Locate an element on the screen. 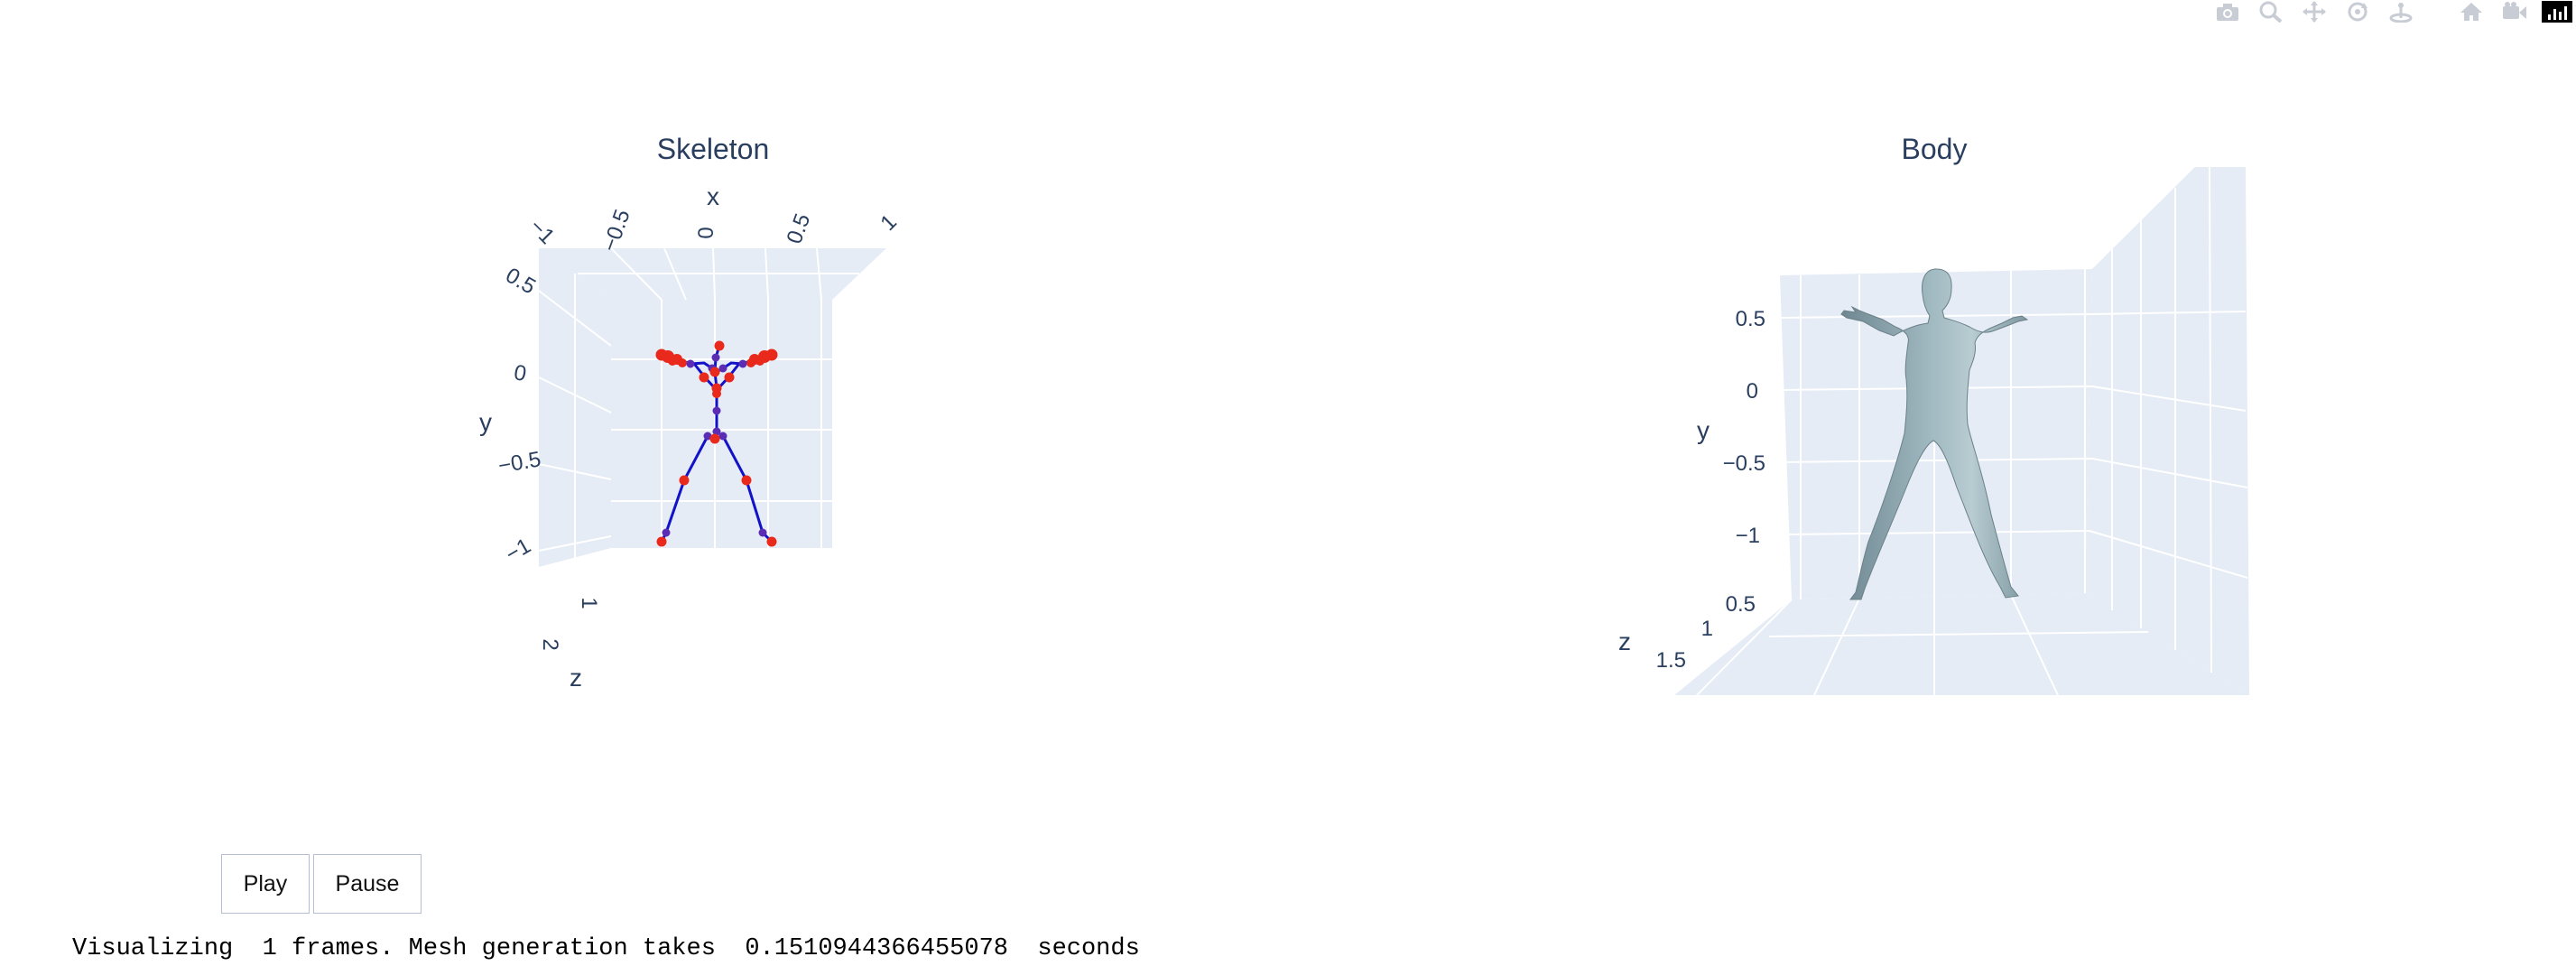 The width and height of the screenshot is (2576, 966). skeleton-zaxis-ticks: 1 2 is located at coordinates (569, 623).